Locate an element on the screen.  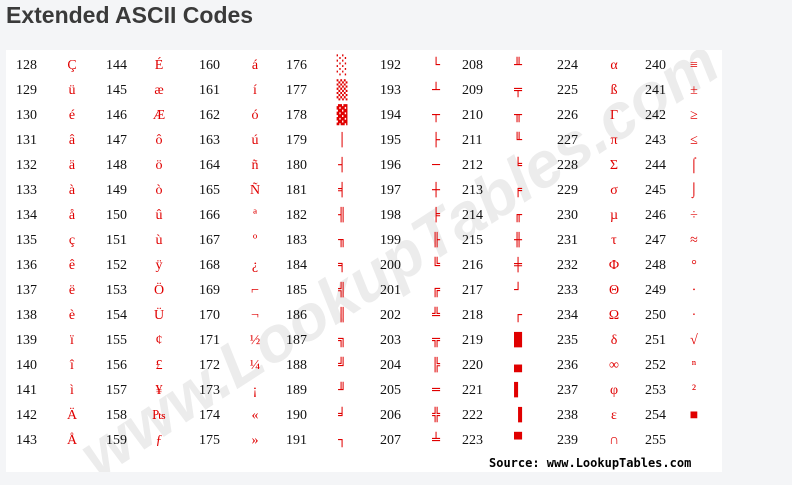
ascii-char: Ä is located at coordinates (72, 415).